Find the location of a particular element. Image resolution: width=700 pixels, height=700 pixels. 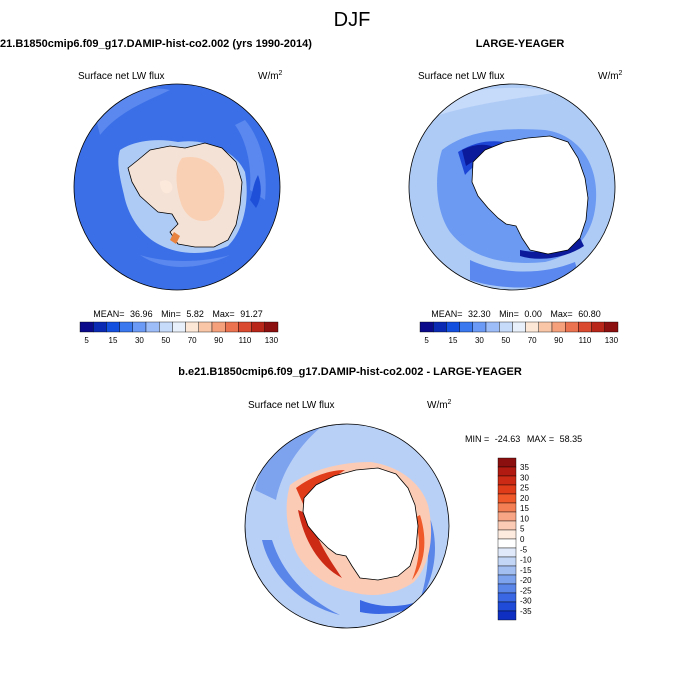

colorbar-tick-label: 20 is located at coordinates (524, 498).